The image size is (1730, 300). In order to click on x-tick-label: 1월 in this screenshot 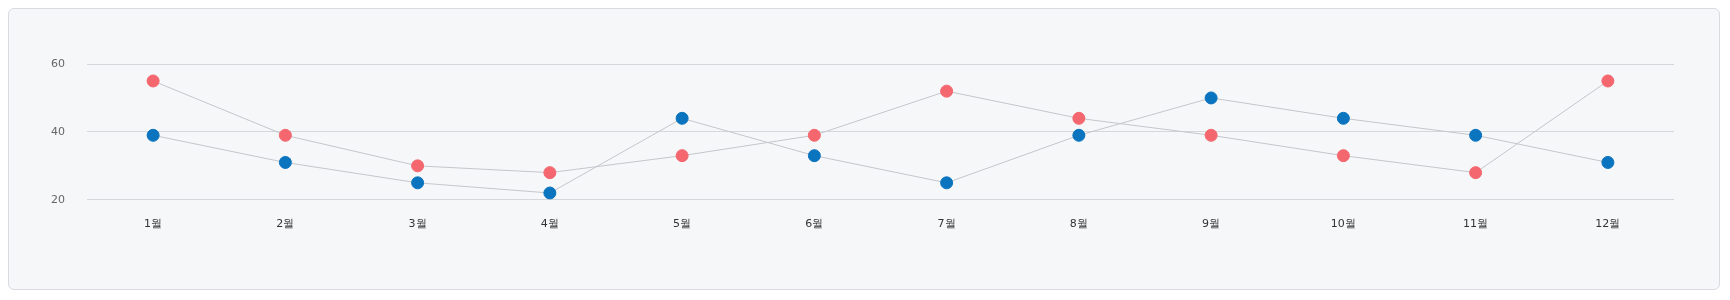, I will do `click(153, 224)`.